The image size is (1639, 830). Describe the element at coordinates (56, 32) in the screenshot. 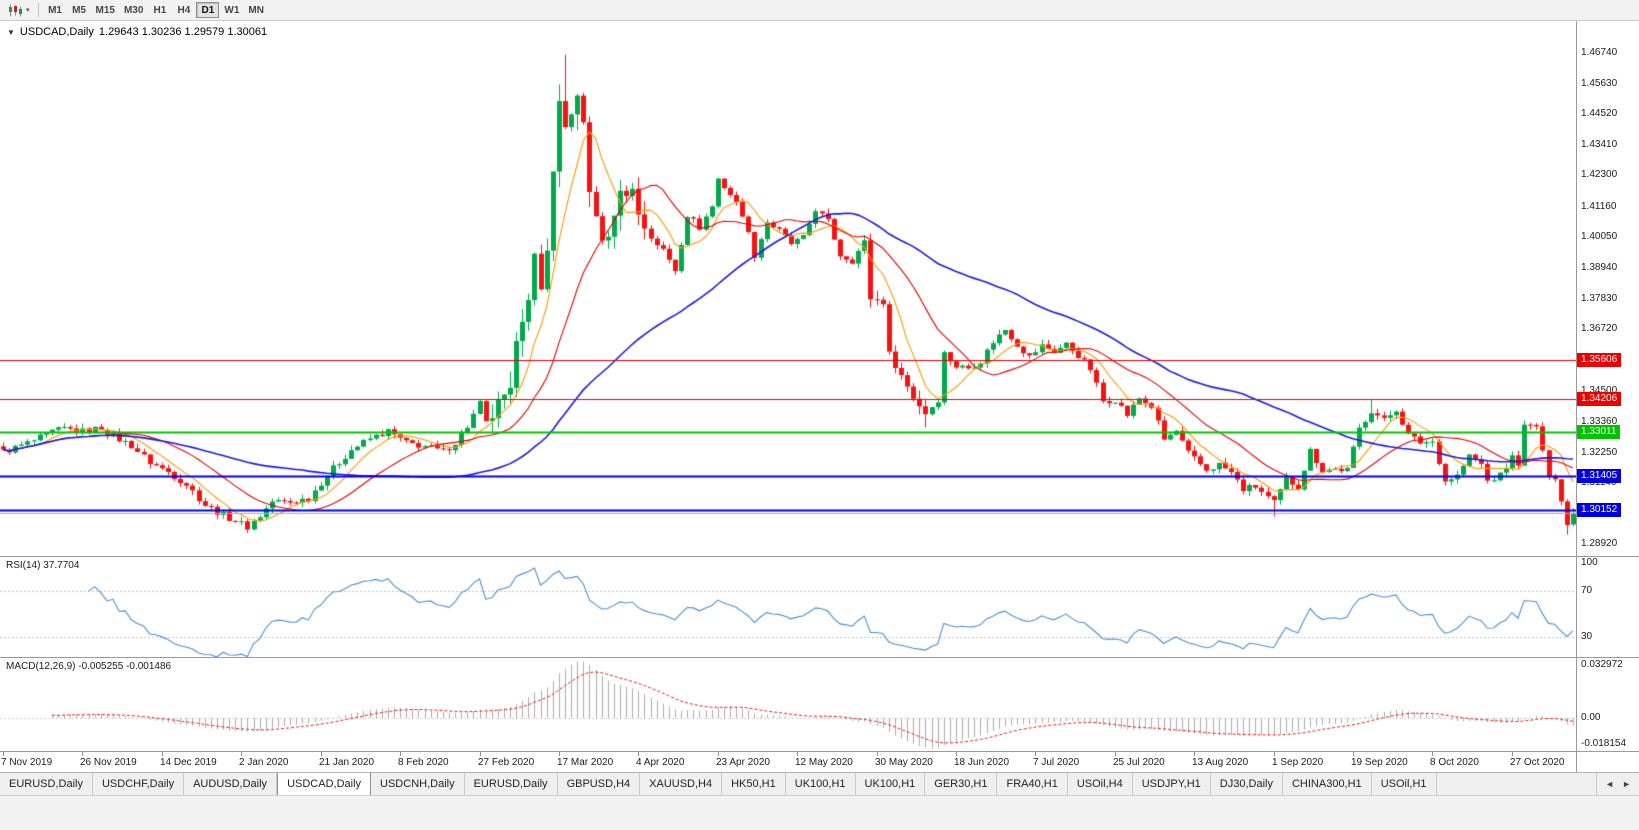

I see `chart-symbol-period: USDCAD,Daily` at that location.